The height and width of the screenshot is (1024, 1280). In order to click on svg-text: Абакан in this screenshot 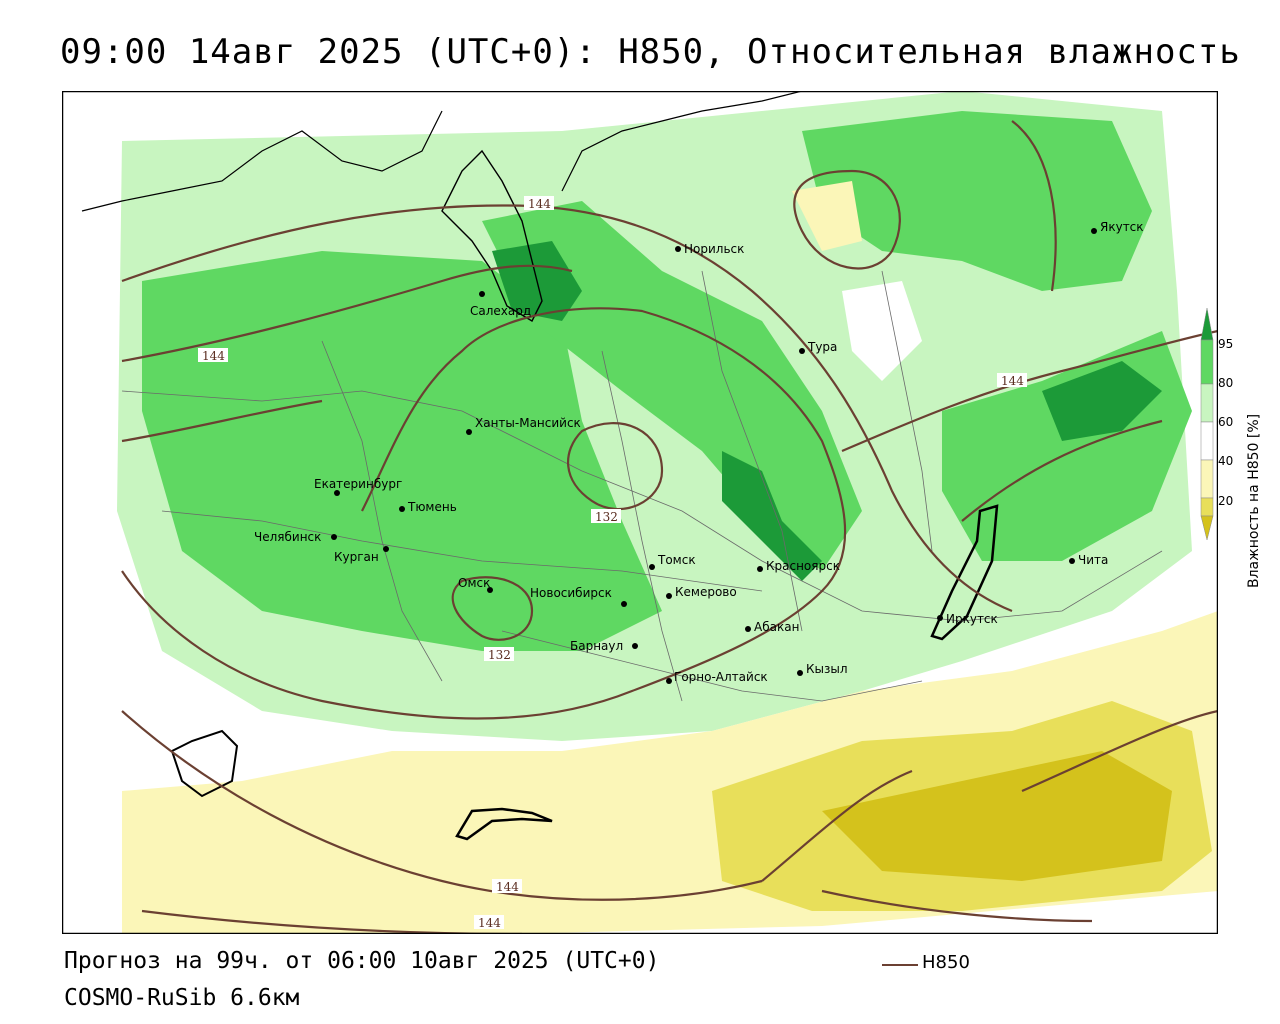, I will do `click(776, 627)`.